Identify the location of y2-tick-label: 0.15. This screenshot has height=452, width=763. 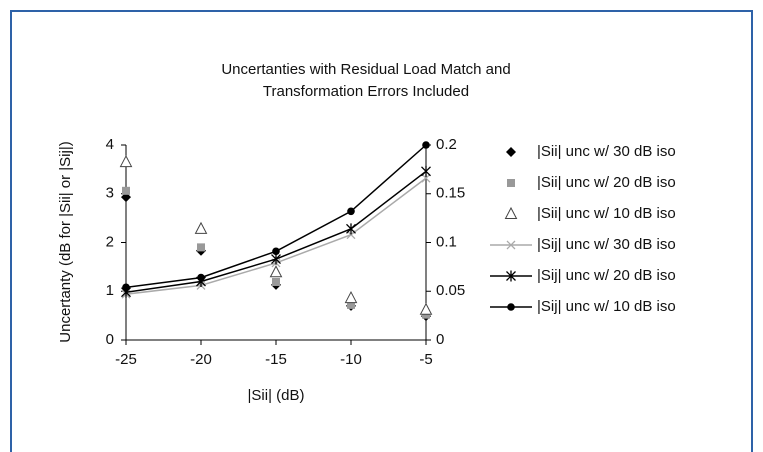
(450, 193).